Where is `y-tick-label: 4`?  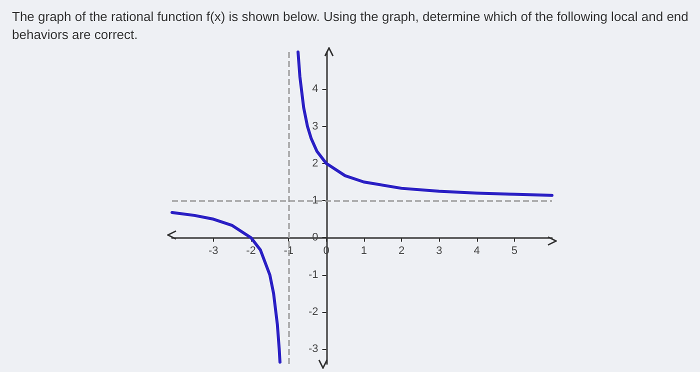 y-tick-label: 4 is located at coordinates (315, 89).